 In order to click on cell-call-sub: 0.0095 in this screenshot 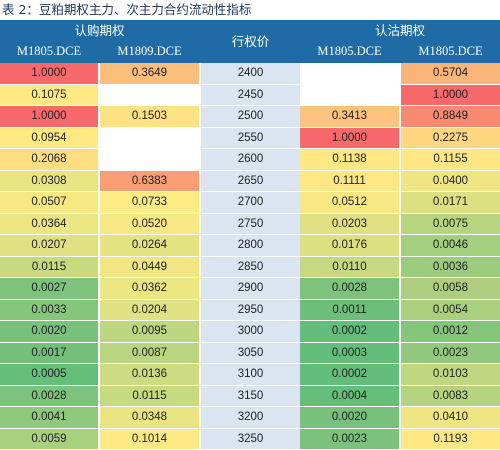, I will do `click(149, 331)`.